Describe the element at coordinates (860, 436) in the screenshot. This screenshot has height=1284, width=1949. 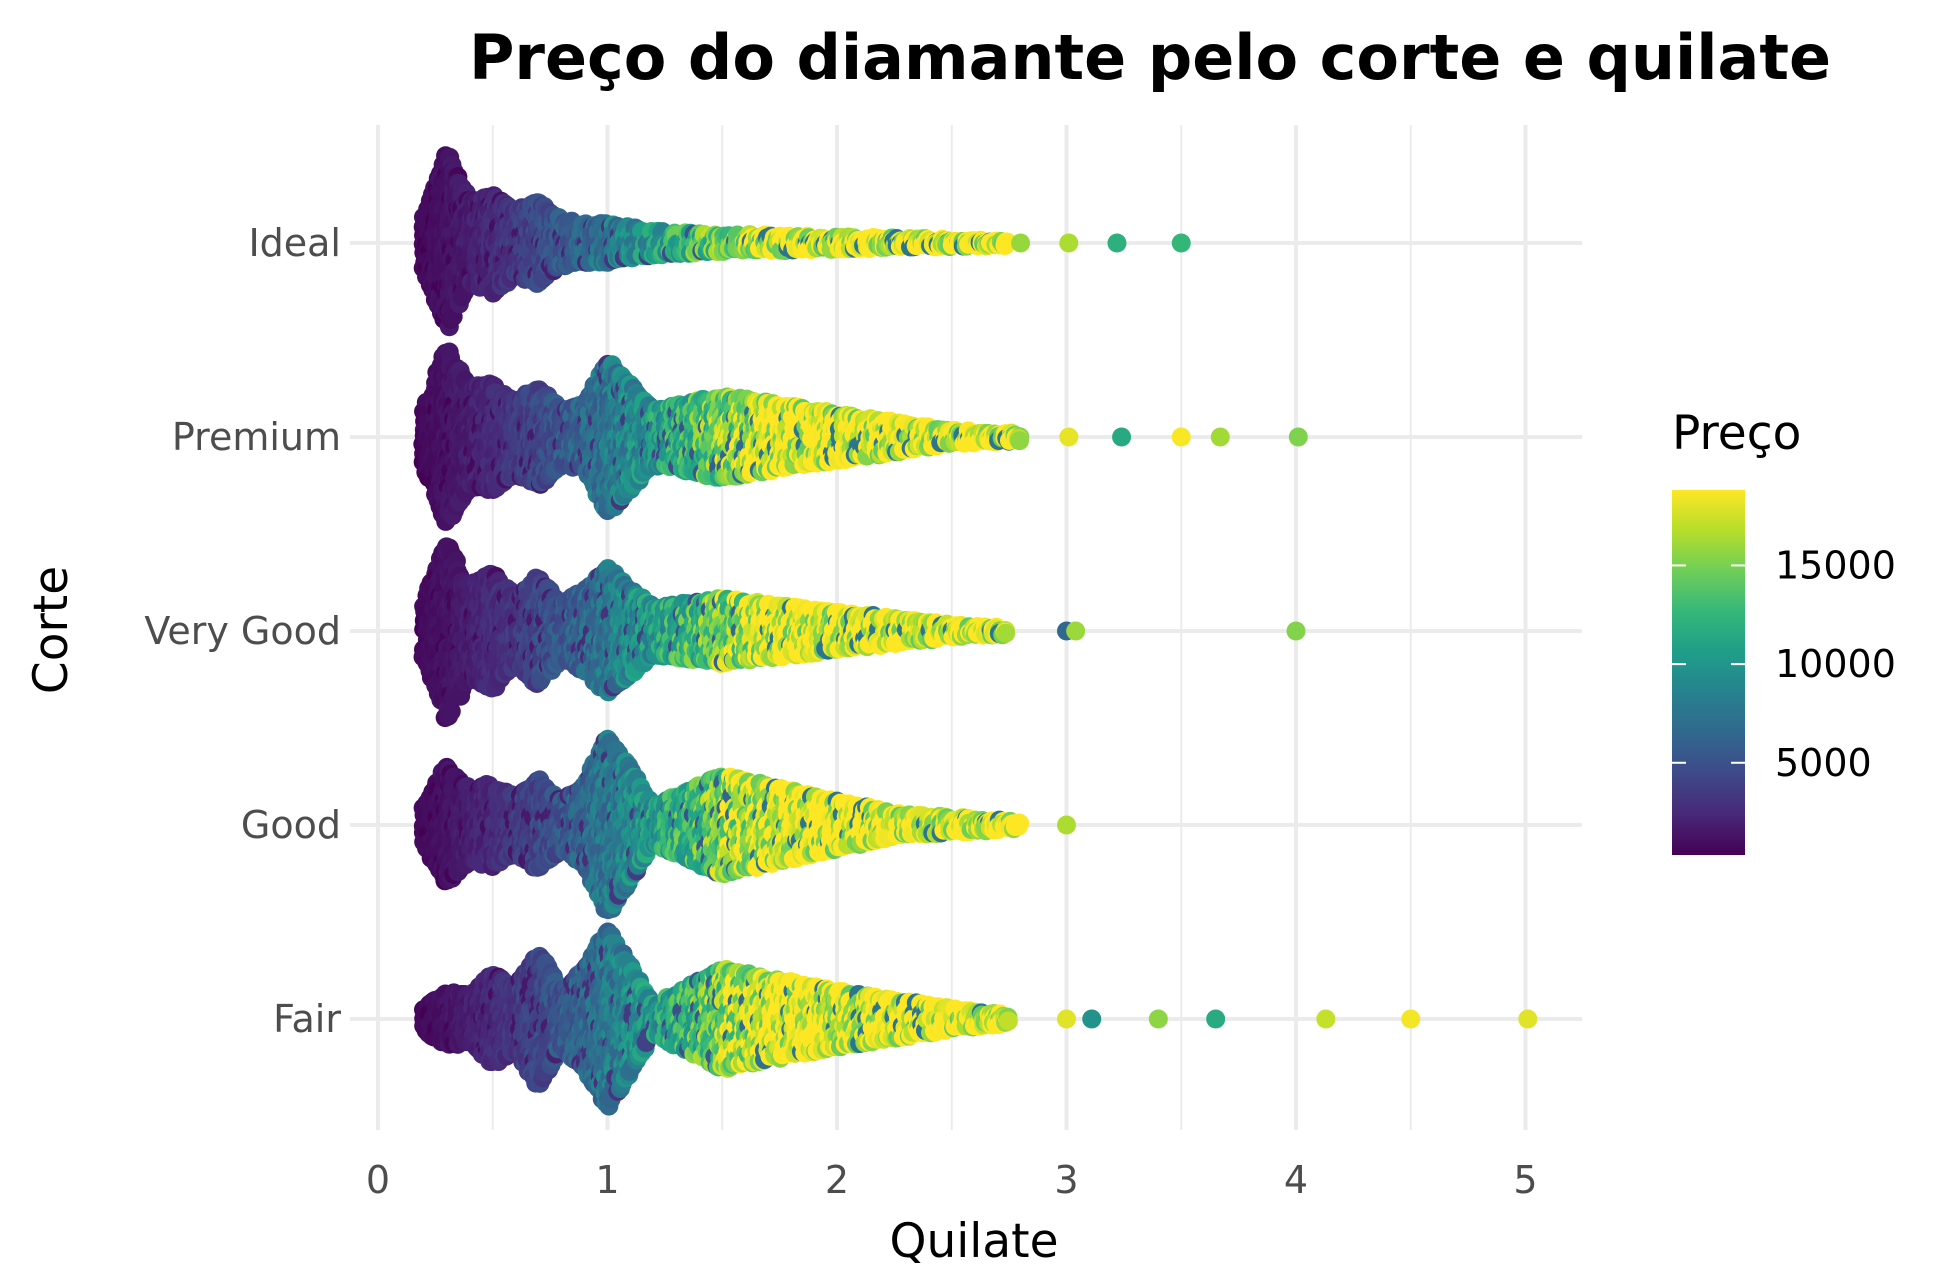
I see `swarm-premium` at that location.